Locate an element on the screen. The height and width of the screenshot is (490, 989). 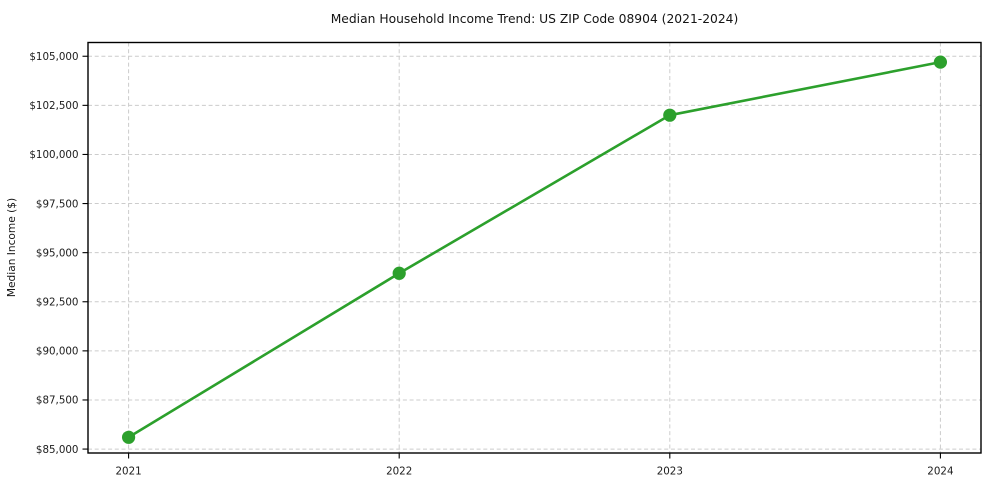
y-tick-label: $85,000 is located at coordinates (57, 450).